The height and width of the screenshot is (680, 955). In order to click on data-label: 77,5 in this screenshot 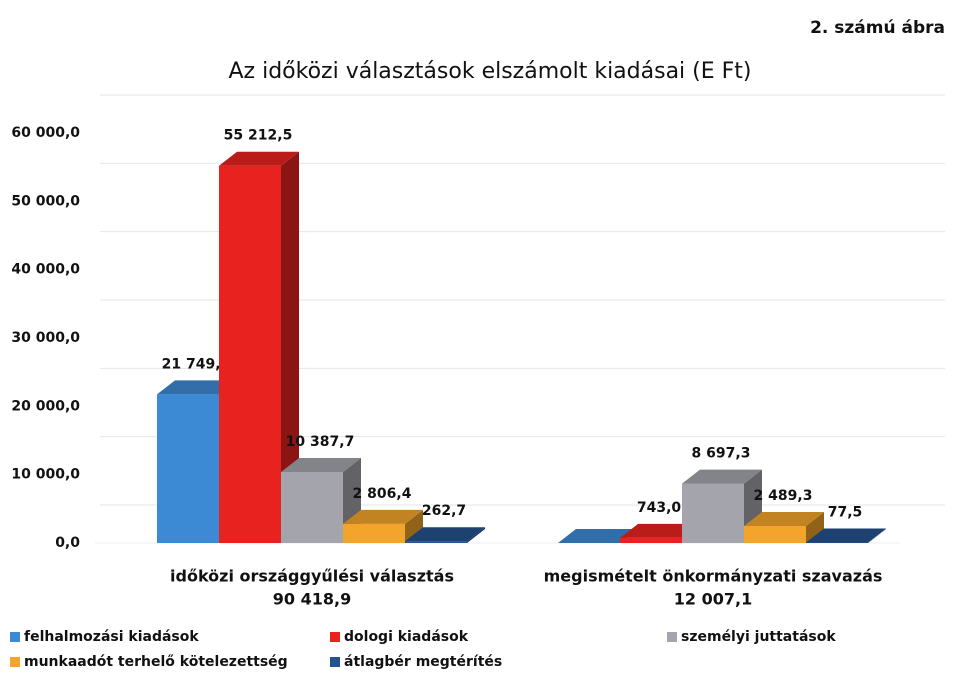, I will do `click(845, 512)`.